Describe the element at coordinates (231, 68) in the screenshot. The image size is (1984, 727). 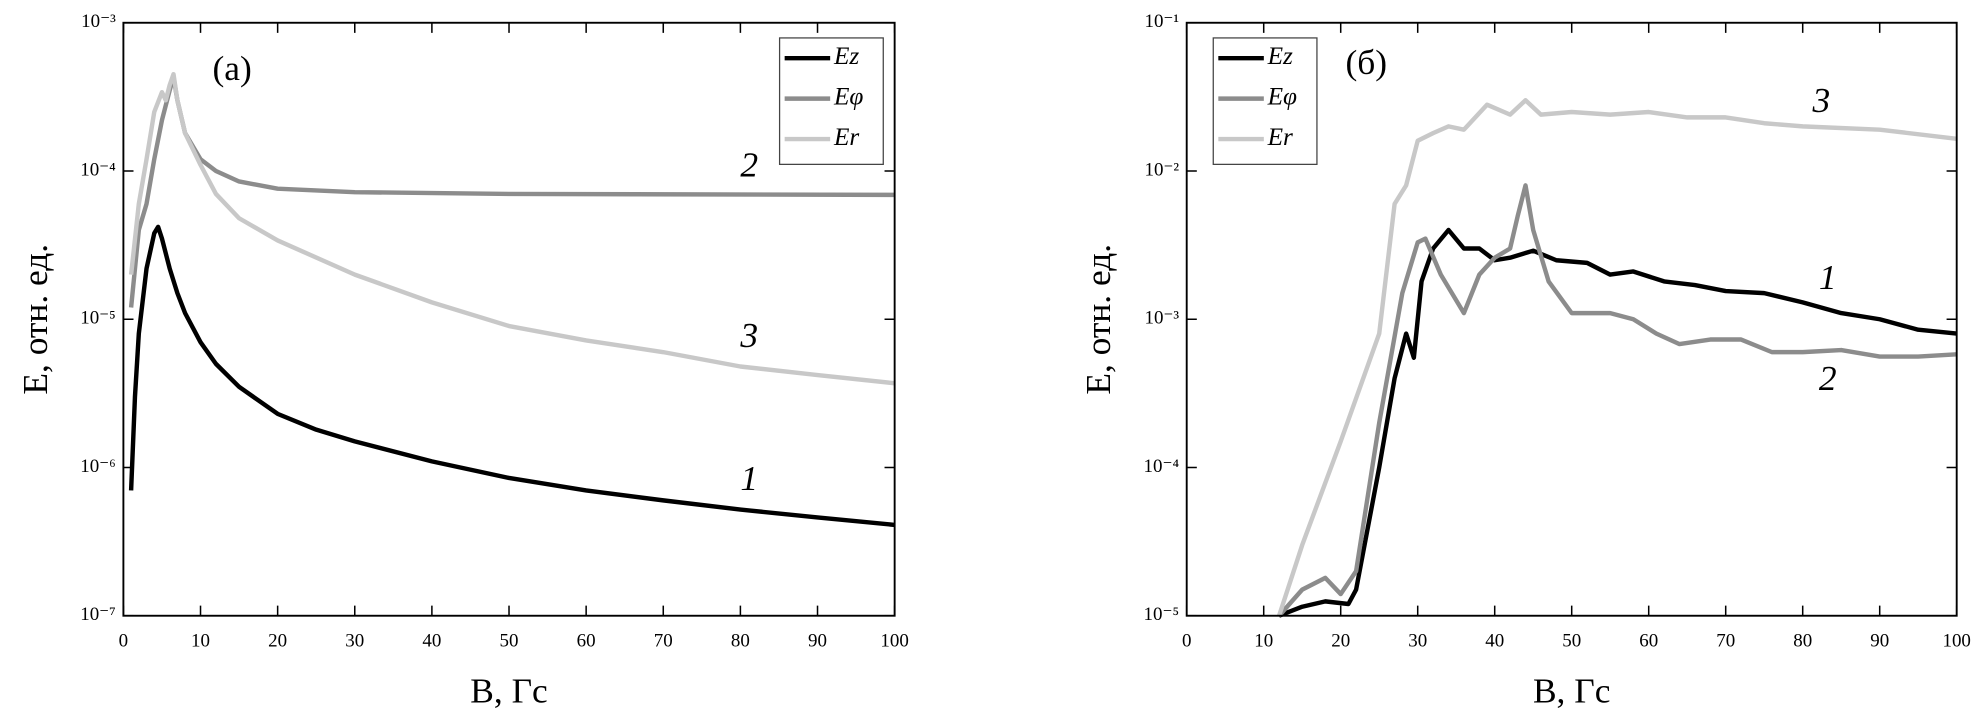
I see `annotation: (a)` at that location.